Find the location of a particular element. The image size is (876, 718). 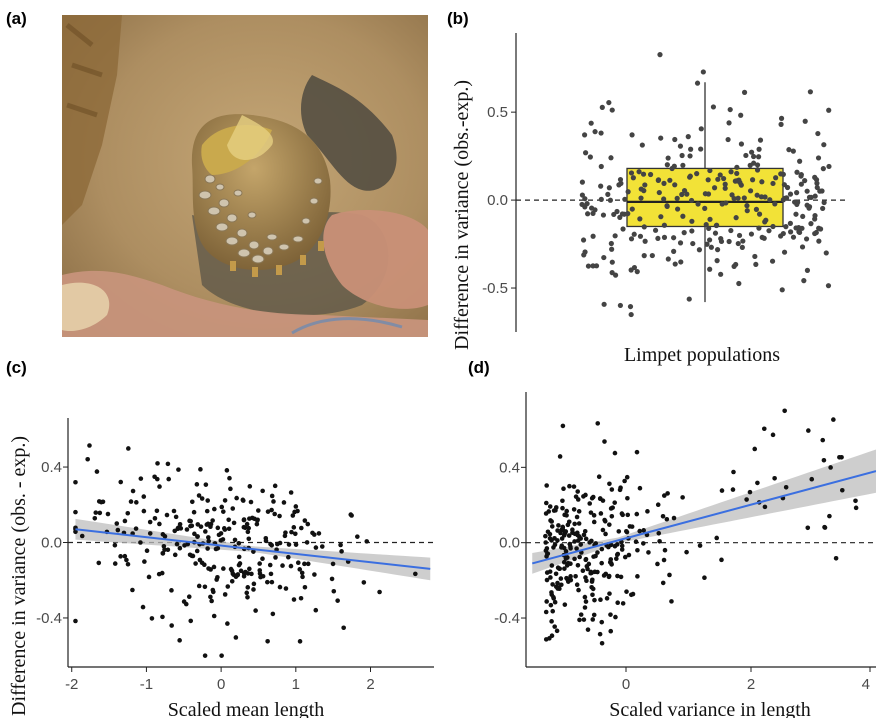

ylabel-c: Difference in variance (obs. - exp.) is located at coordinates (19, 576).